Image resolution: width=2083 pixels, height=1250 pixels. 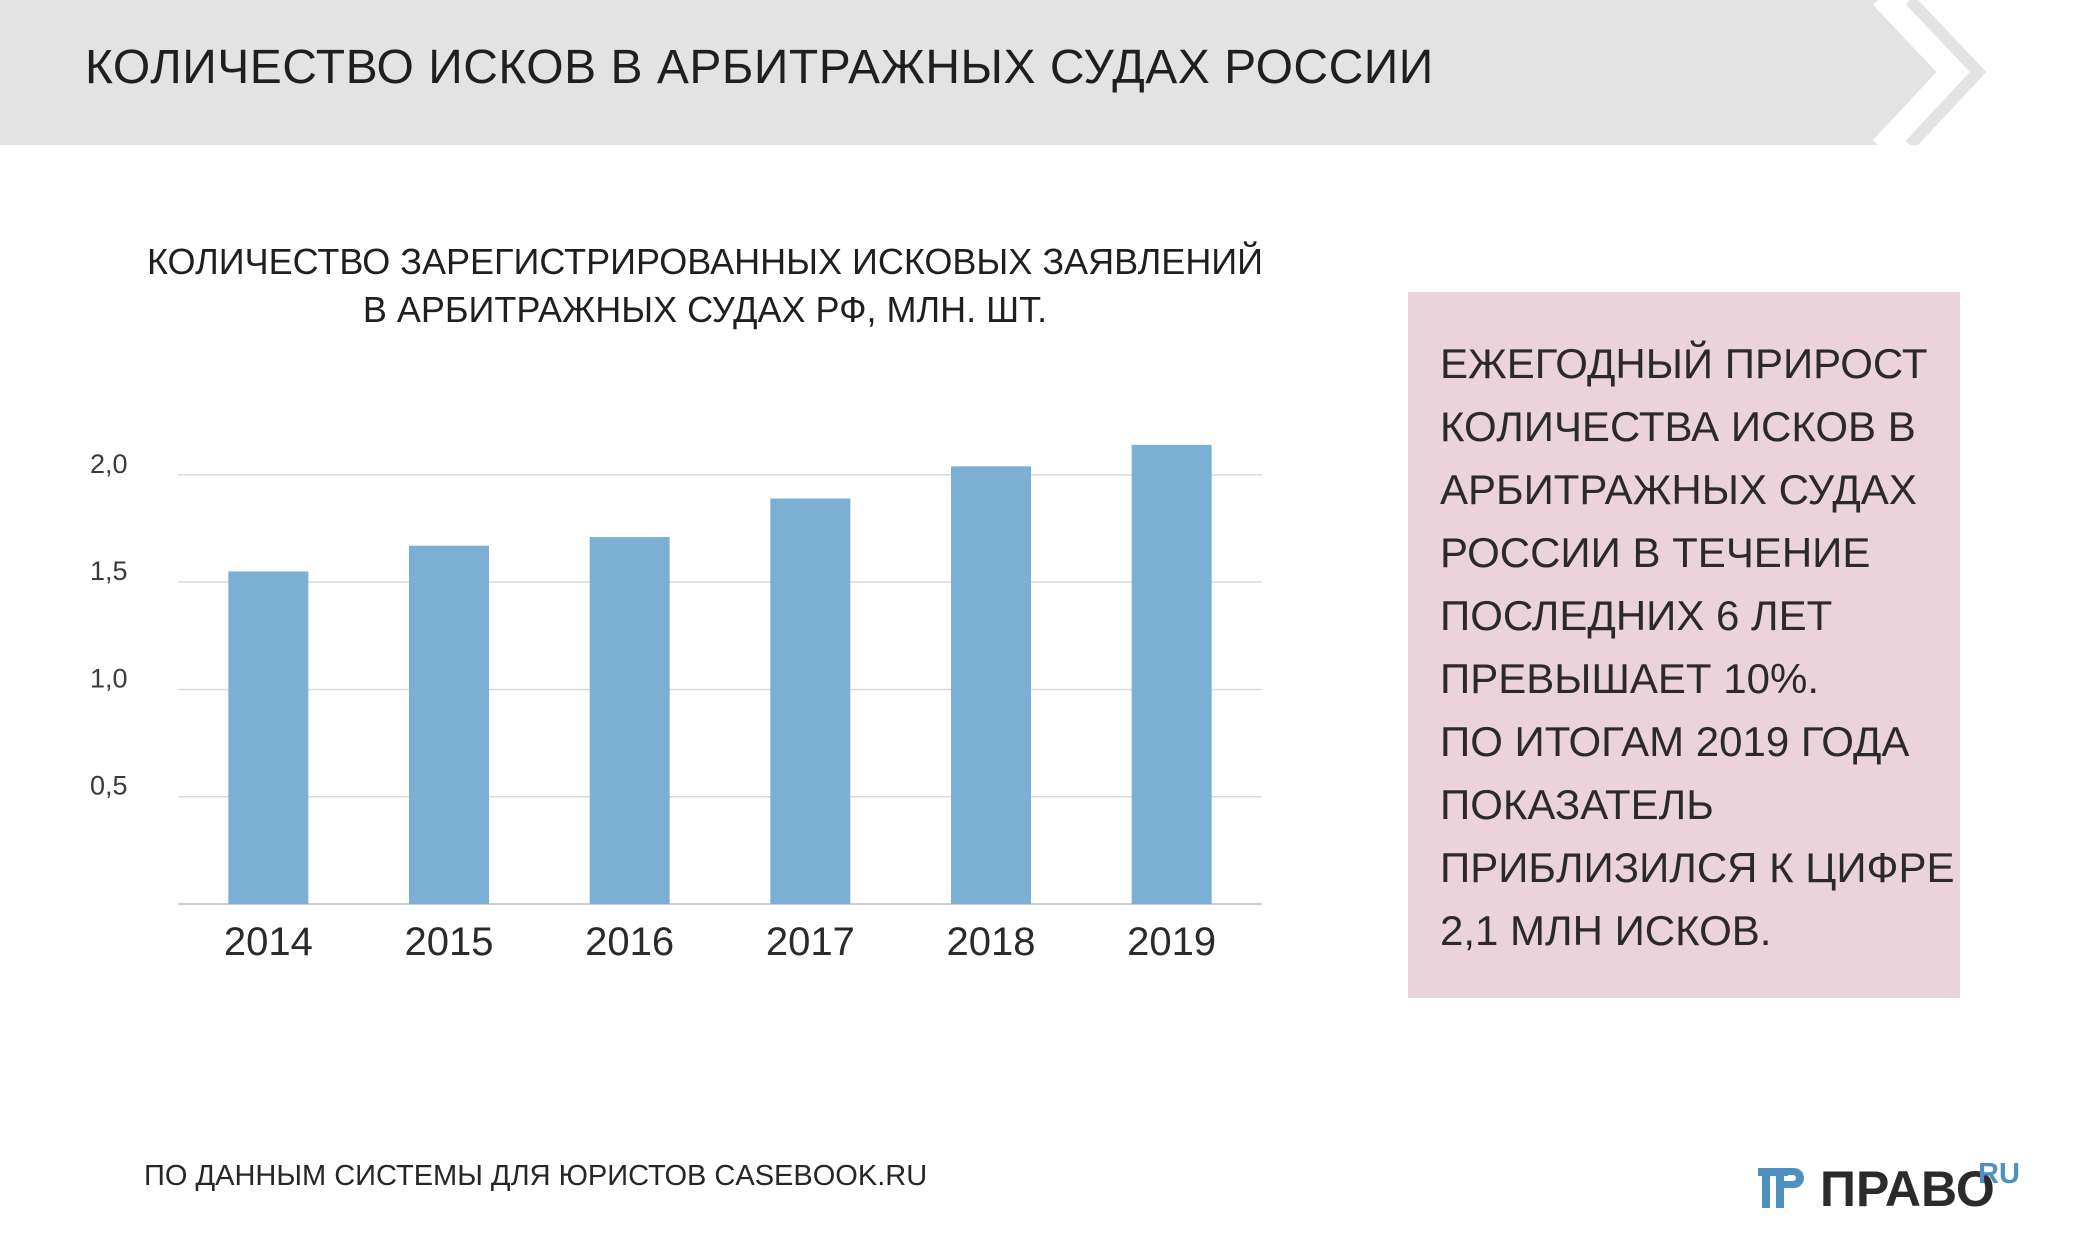 I want to click on callout-line: ПО ИТОГАМ 2019 ГОДА, so click(x=1675, y=741).